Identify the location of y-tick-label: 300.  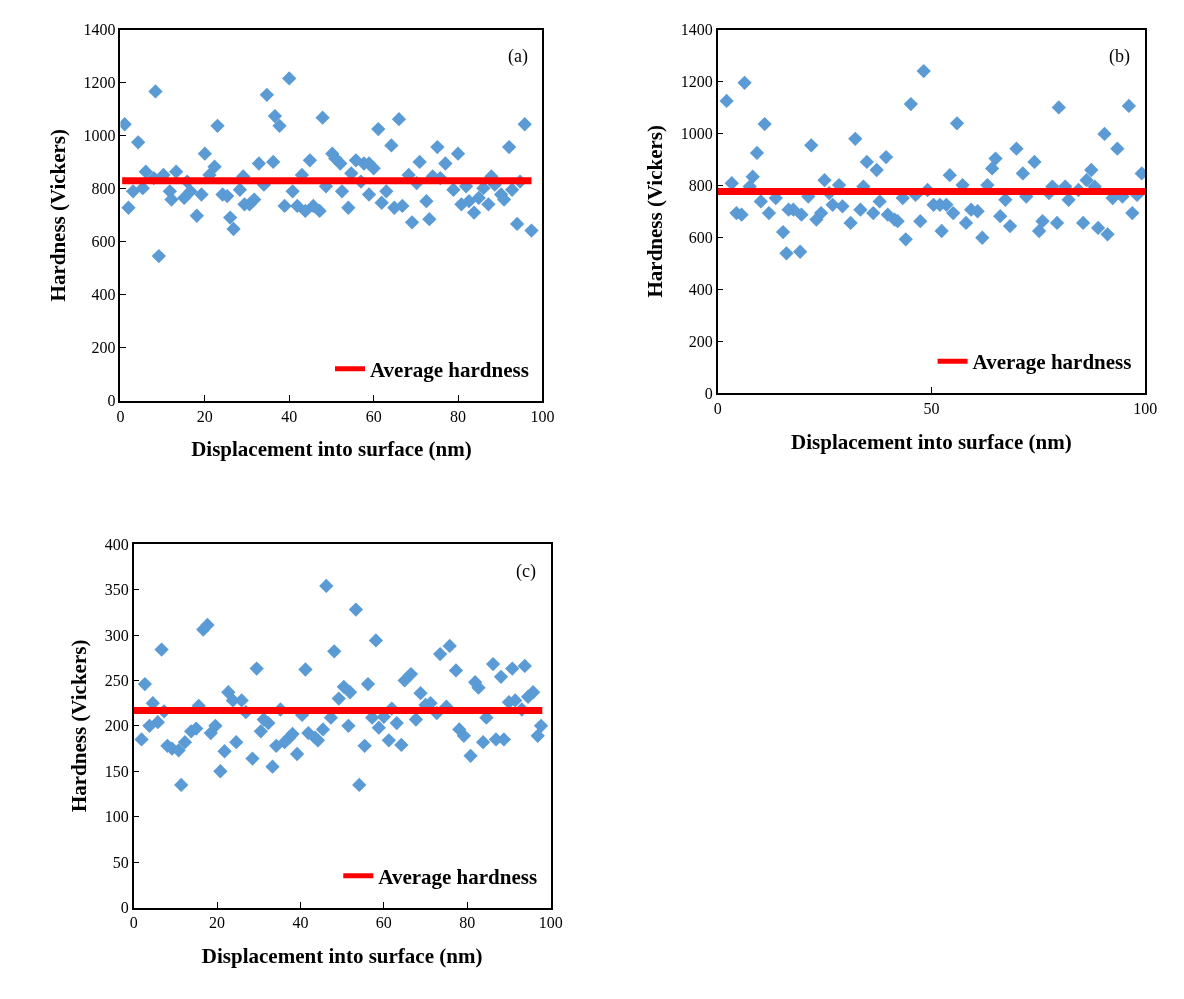
(116, 635).